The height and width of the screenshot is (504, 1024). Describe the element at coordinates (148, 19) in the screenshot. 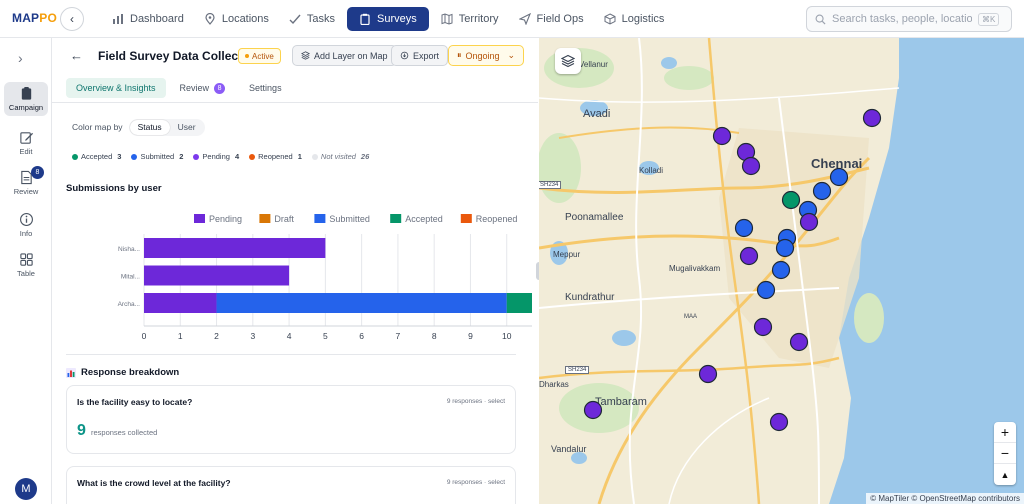

I see `nav-dashboard: Dashboard` at that location.